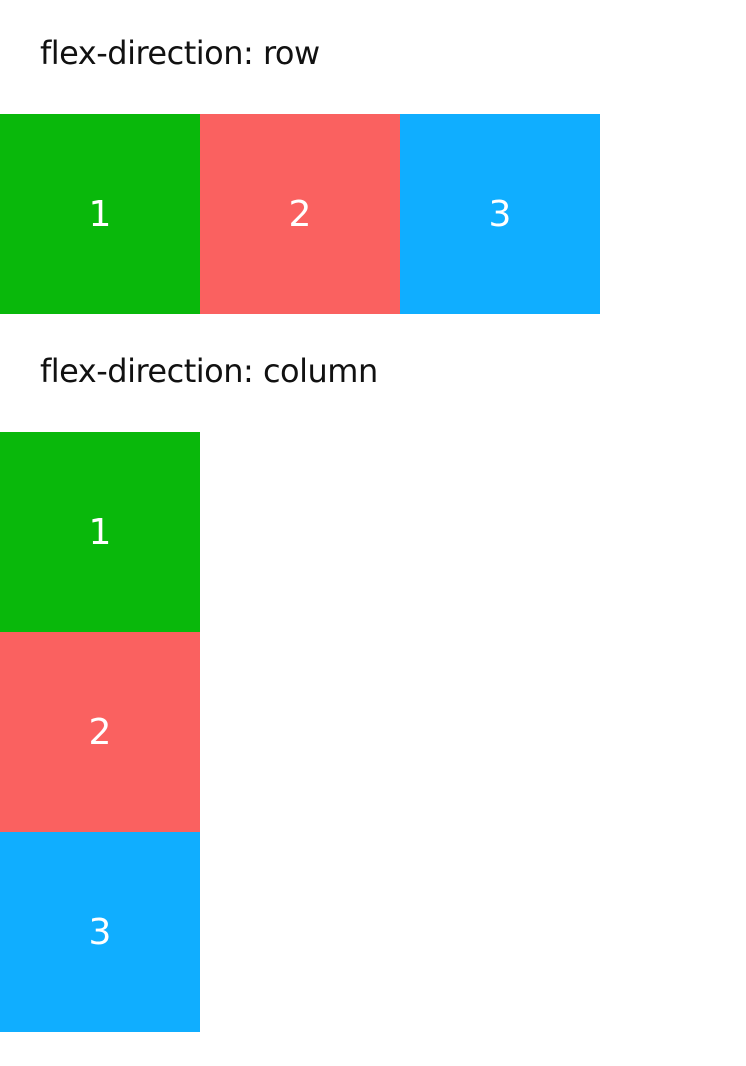 The height and width of the screenshot is (1066, 746). I want to click on row-item-2: 2, so click(300, 214).